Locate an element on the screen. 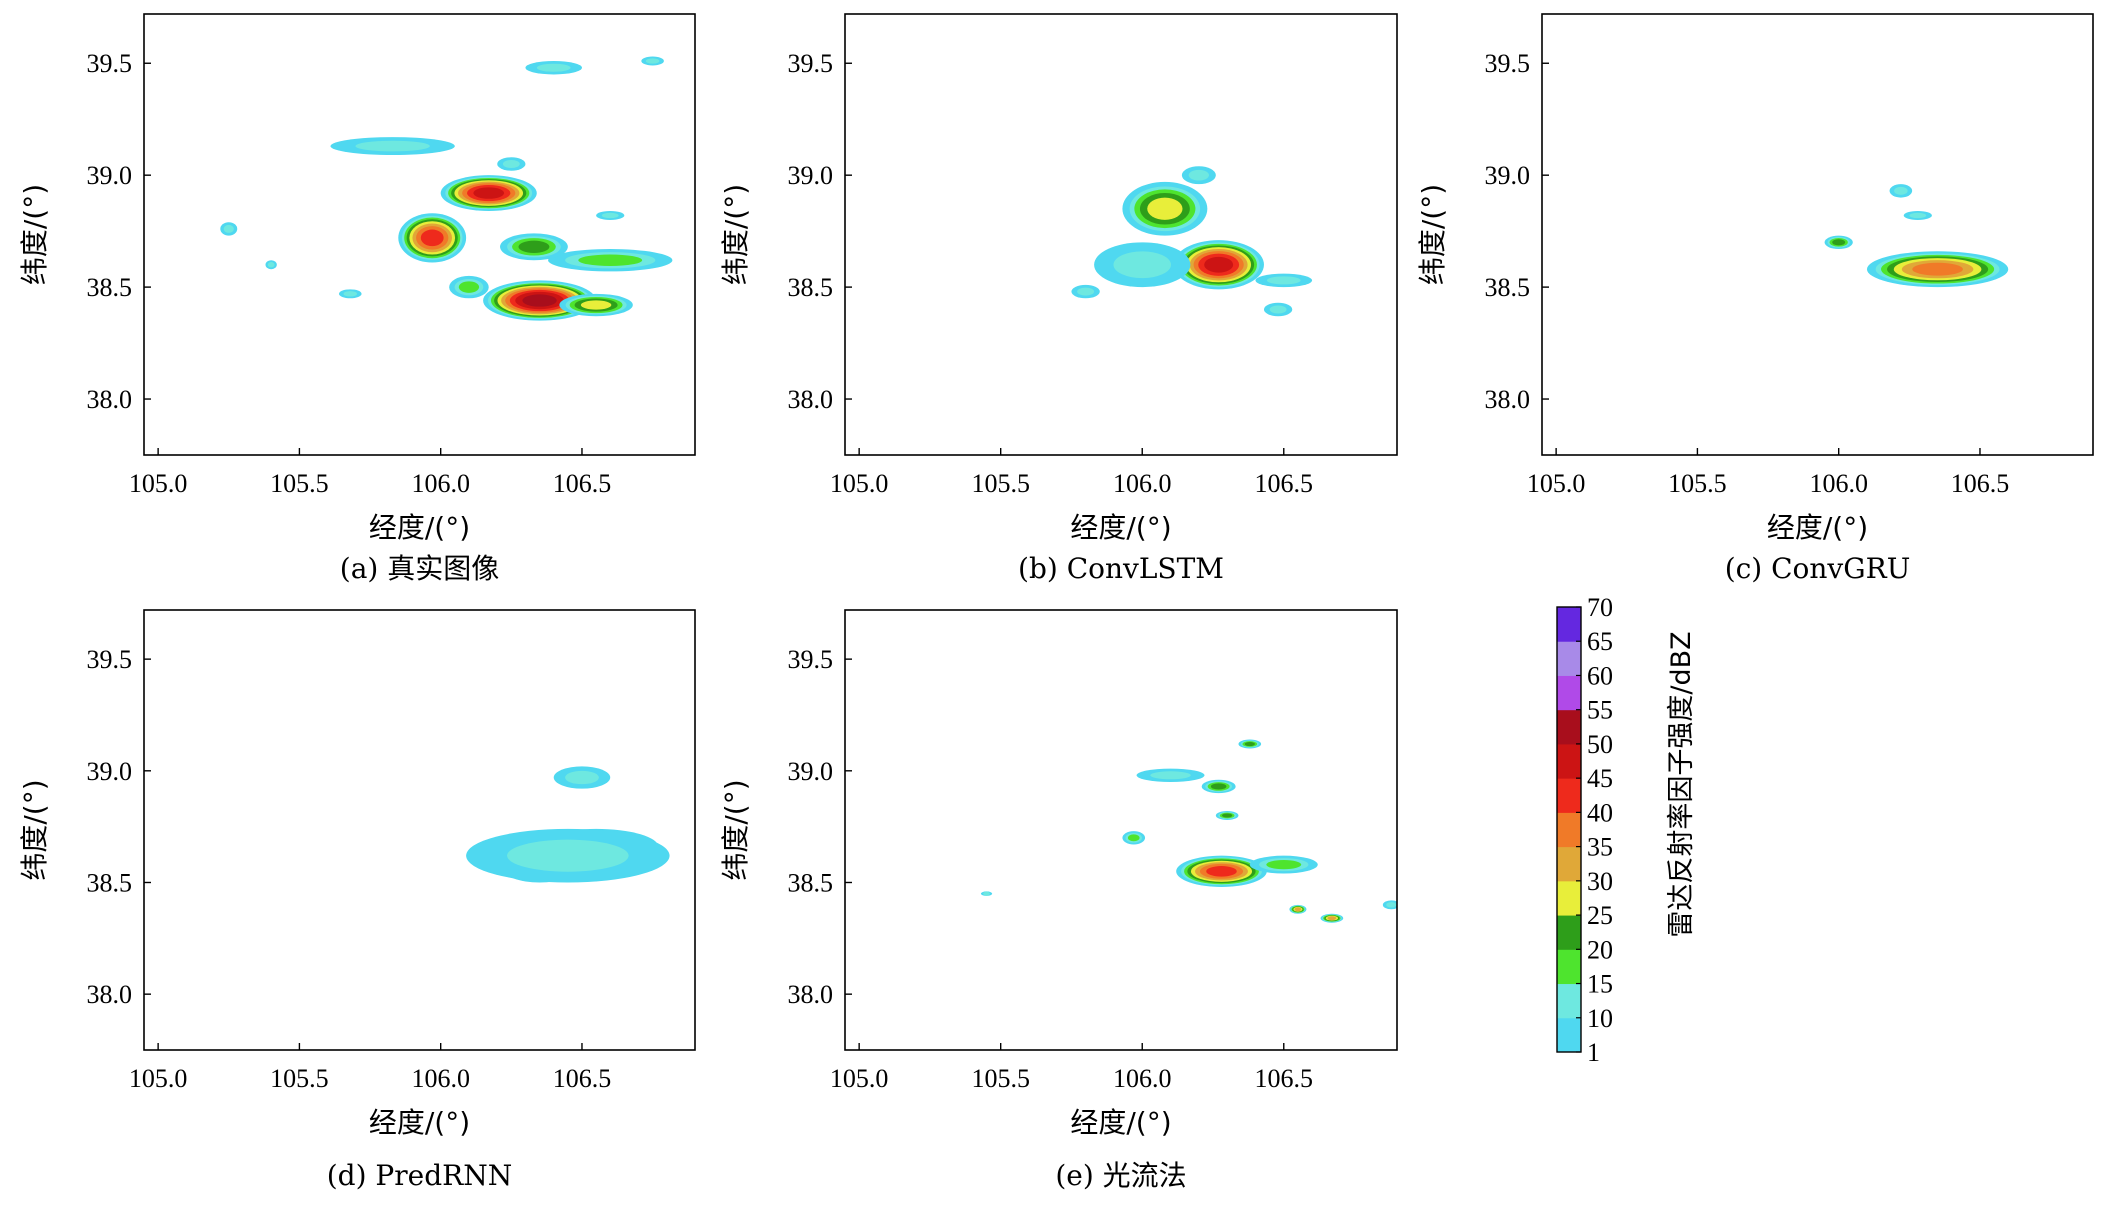  colorbar-tick-label: 25 is located at coordinates (1600, 915).